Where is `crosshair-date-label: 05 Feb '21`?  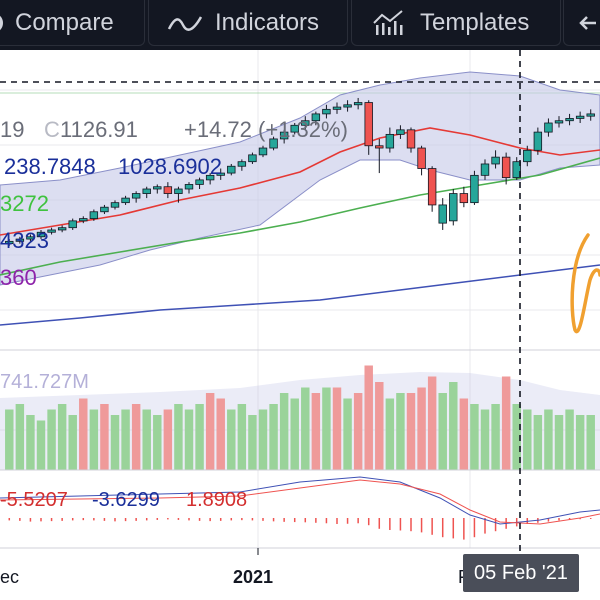
crosshair-date-label: 05 Feb '21 is located at coordinates (521, 573).